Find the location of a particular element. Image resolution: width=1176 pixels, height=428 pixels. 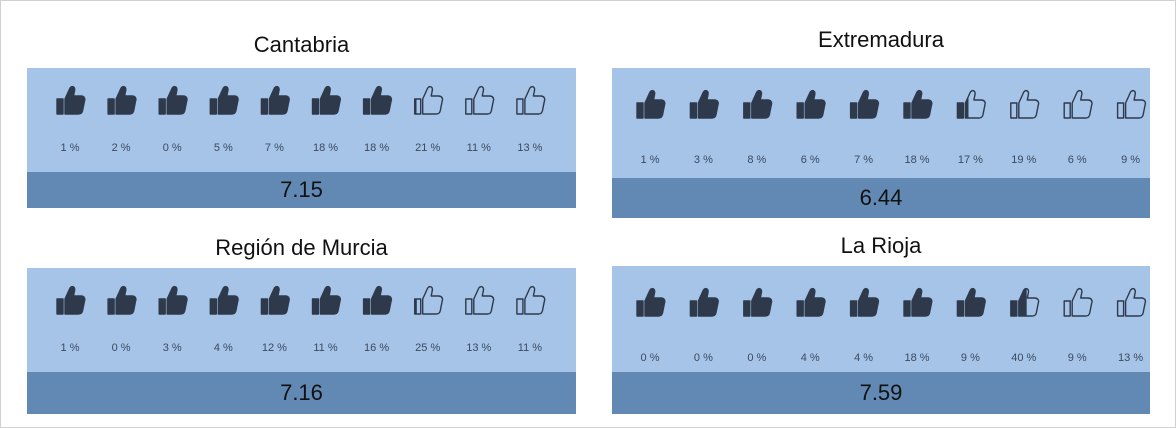

percent-label: 25 % is located at coordinates (427, 348).